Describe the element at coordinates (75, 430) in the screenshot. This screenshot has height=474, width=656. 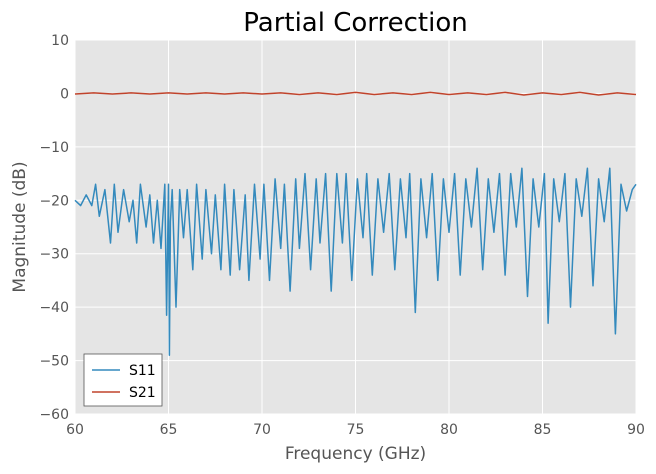
I see `x-tick-label: 60` at that location.